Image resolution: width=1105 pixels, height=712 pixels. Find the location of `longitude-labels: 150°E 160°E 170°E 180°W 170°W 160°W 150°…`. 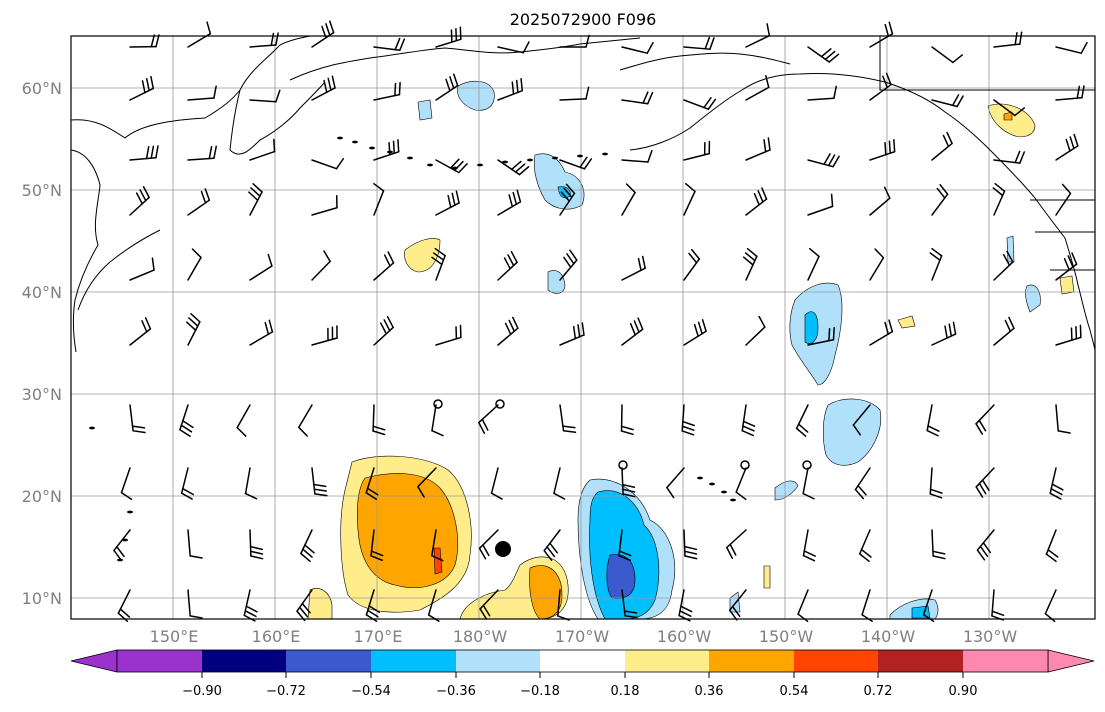

longitude-labels: 150°E 160°E 170°E 180°W 170°W 160°W 150°… is located at coordinates (584, 636).